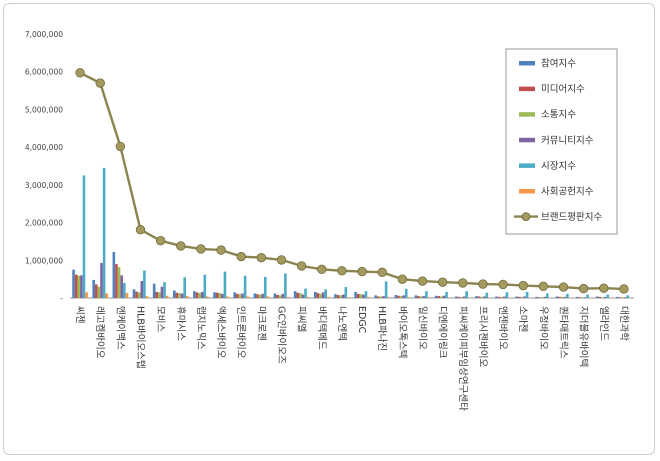 The height and width of the screenshot is (461, 660). I want to click on legend-label: 사회공헌지수, so click(567, 192).